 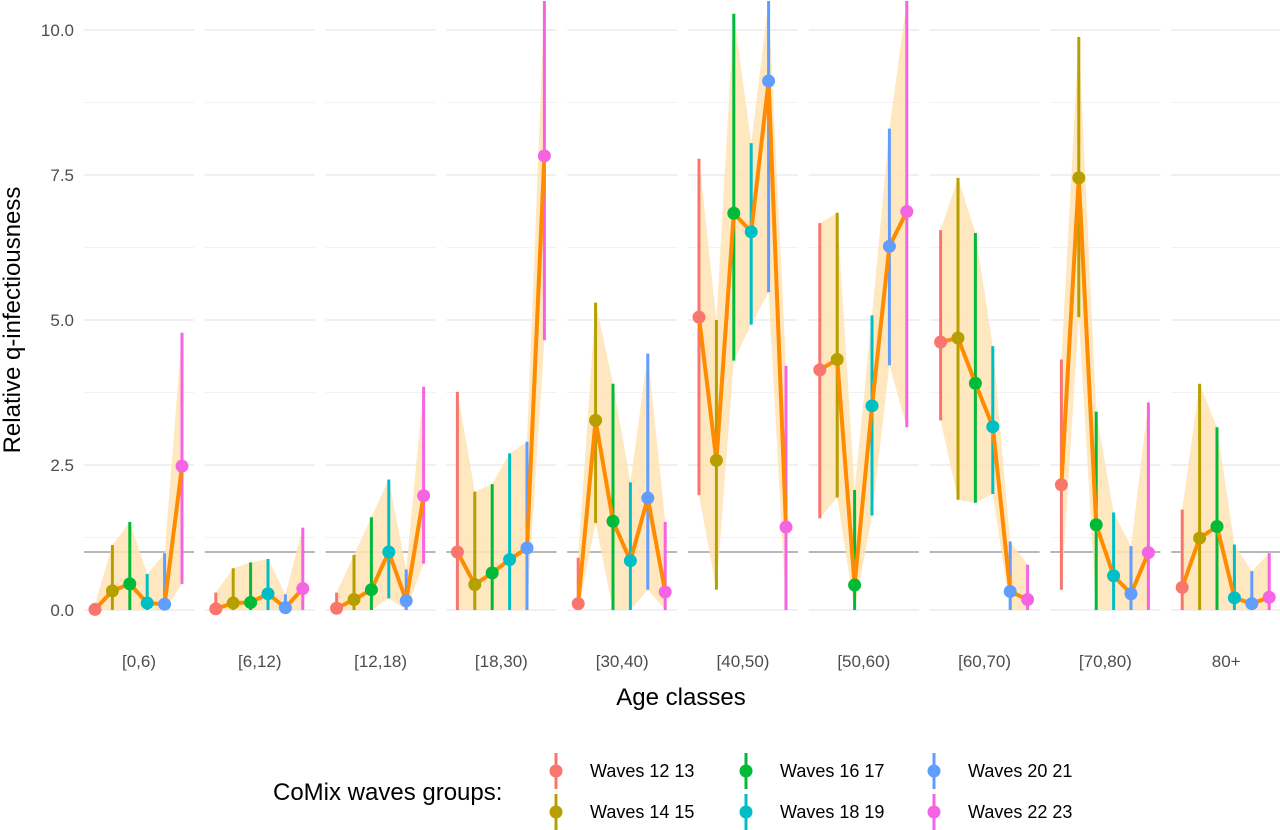 I want to click on legend-label: Waves 14 15, so click(x=642, y=812).